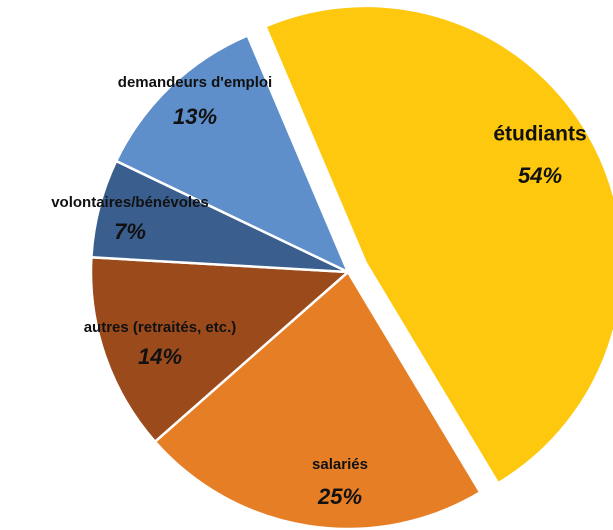  Describe the element at coordinates (339, 496) in the screenshot. I see `slice-value: 25%` at that location.